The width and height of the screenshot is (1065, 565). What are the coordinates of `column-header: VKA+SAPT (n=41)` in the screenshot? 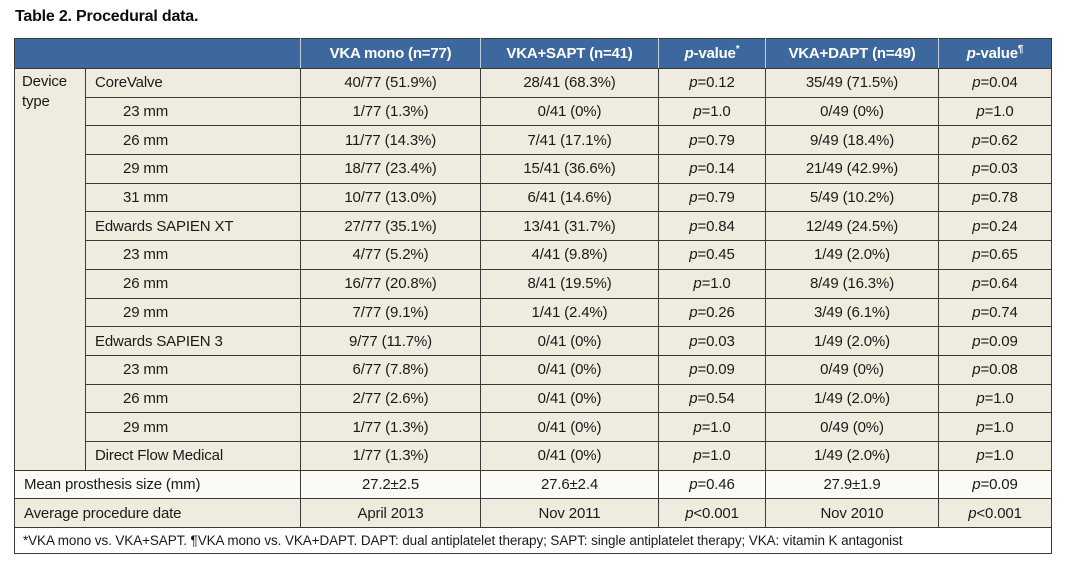 It's located at (569, 53).